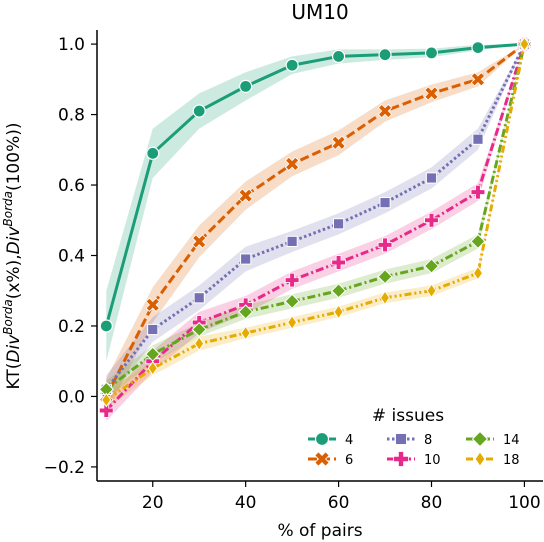 This screenshot has width=544, height=542. Describe the element at coordinates (319, 12) in the screenshot. I see `chart-title: UM10` at that location.